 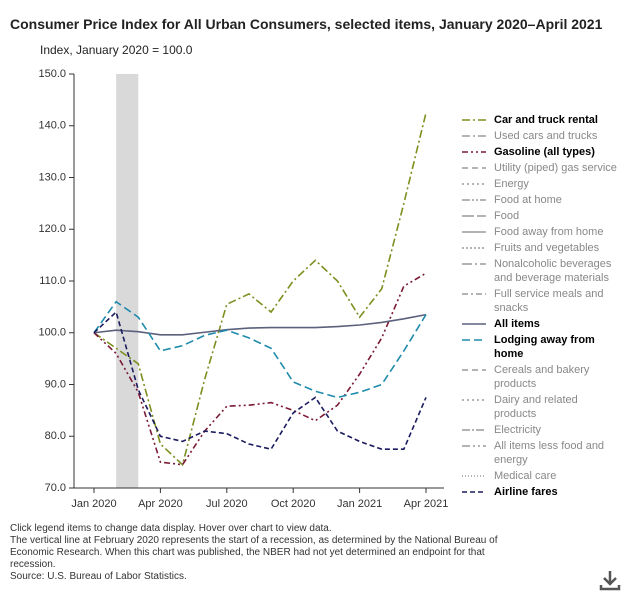 I want to click on legend-label: Used cars and trucks, so click(x=546, y=136).